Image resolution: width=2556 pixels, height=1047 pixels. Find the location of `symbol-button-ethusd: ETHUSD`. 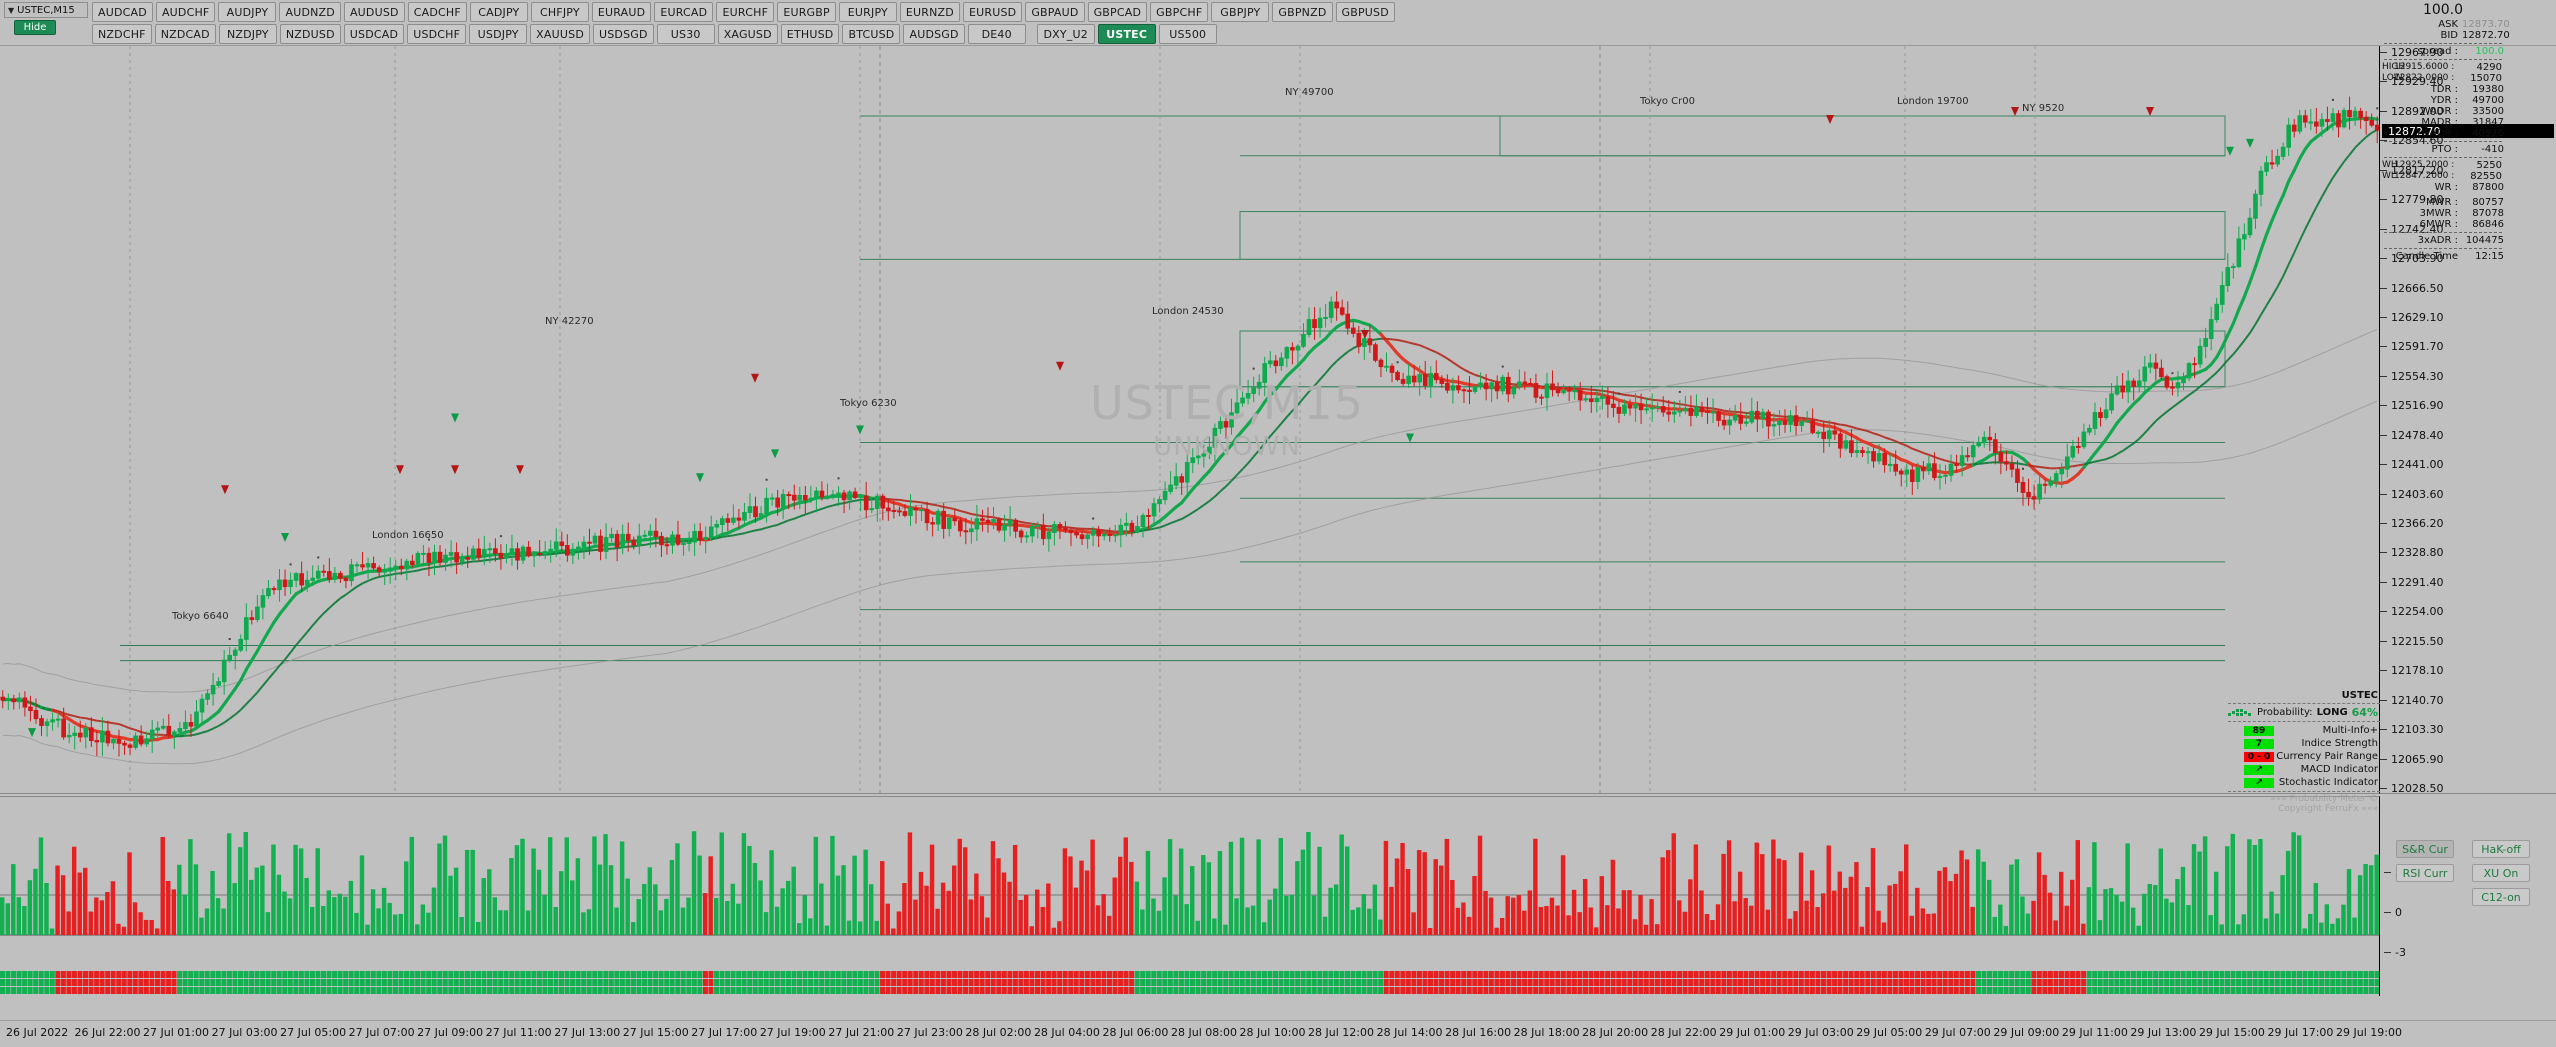

symbol-button-ethusd: ETHUSD is located at coordinates (810, 34).